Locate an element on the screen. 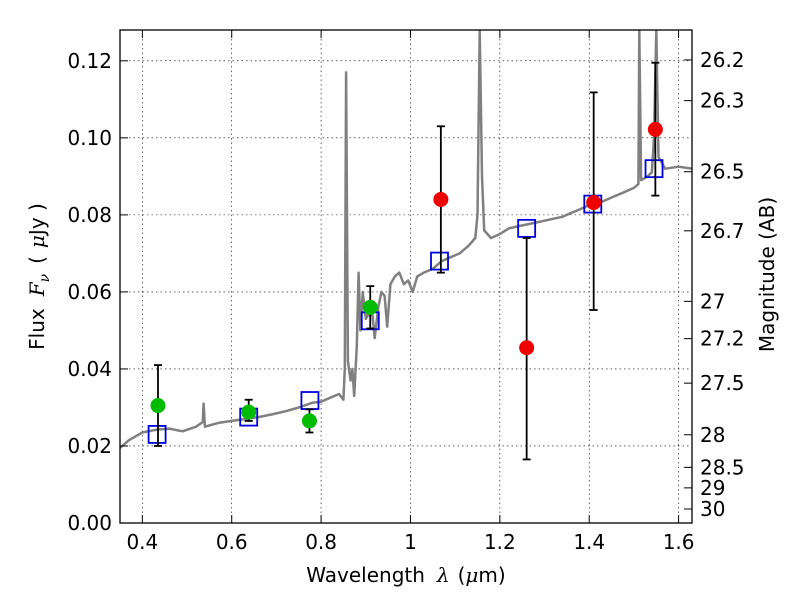  y-tick-label: 0.04 is located at coordinates (89, 369).